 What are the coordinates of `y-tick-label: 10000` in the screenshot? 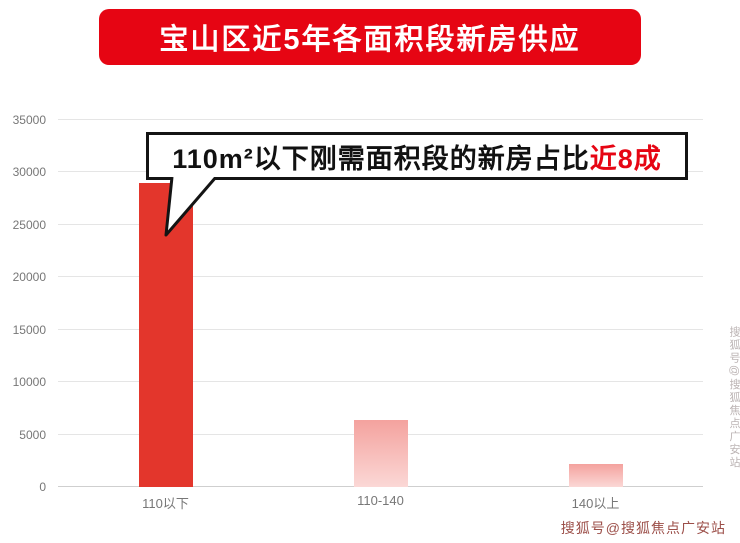 It's located at (29, 382).